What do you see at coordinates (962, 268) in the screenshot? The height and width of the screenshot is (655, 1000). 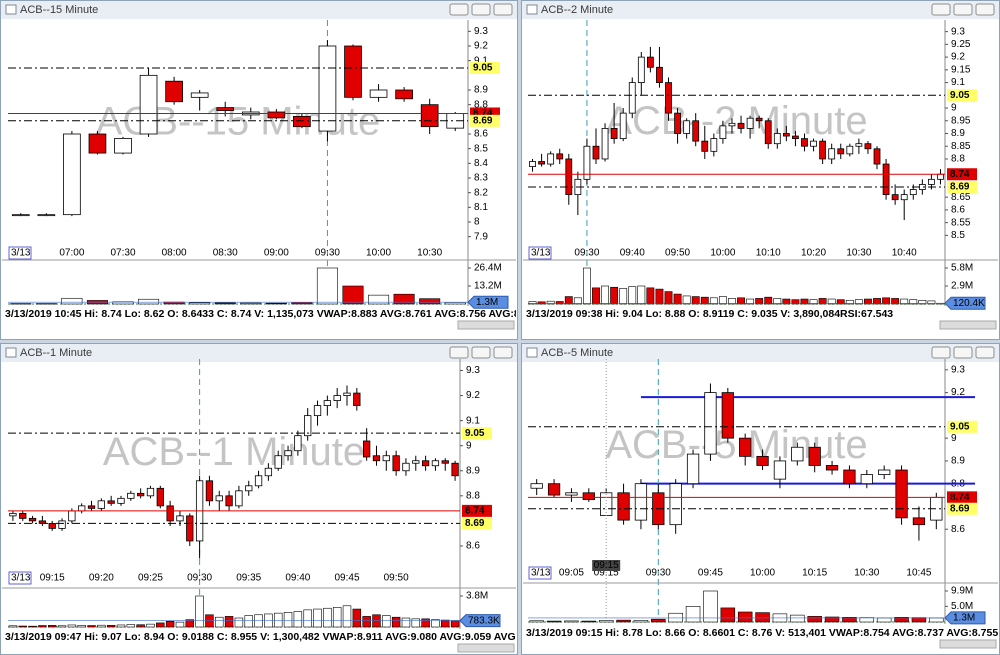 I see `volume-tick-label: 5.8M` at bounding box center [962, 268].